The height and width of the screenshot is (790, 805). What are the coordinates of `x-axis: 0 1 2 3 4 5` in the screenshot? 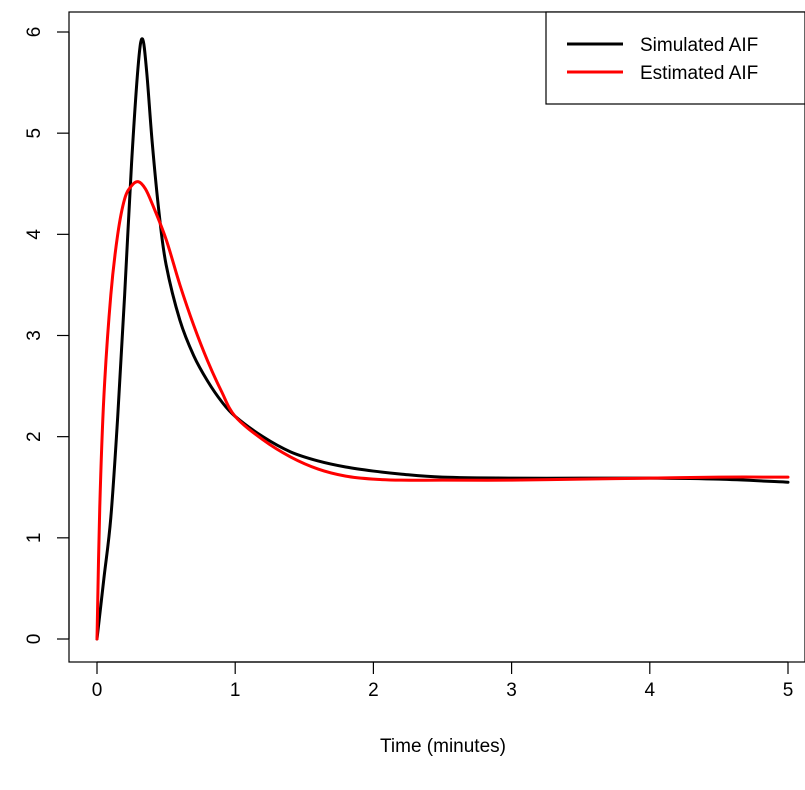 It's located at (443, 681).